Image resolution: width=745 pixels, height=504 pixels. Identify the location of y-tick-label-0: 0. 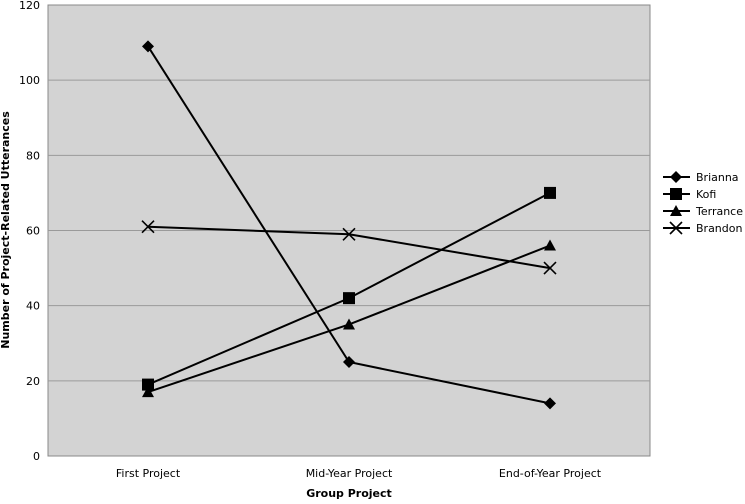
(36, 456).